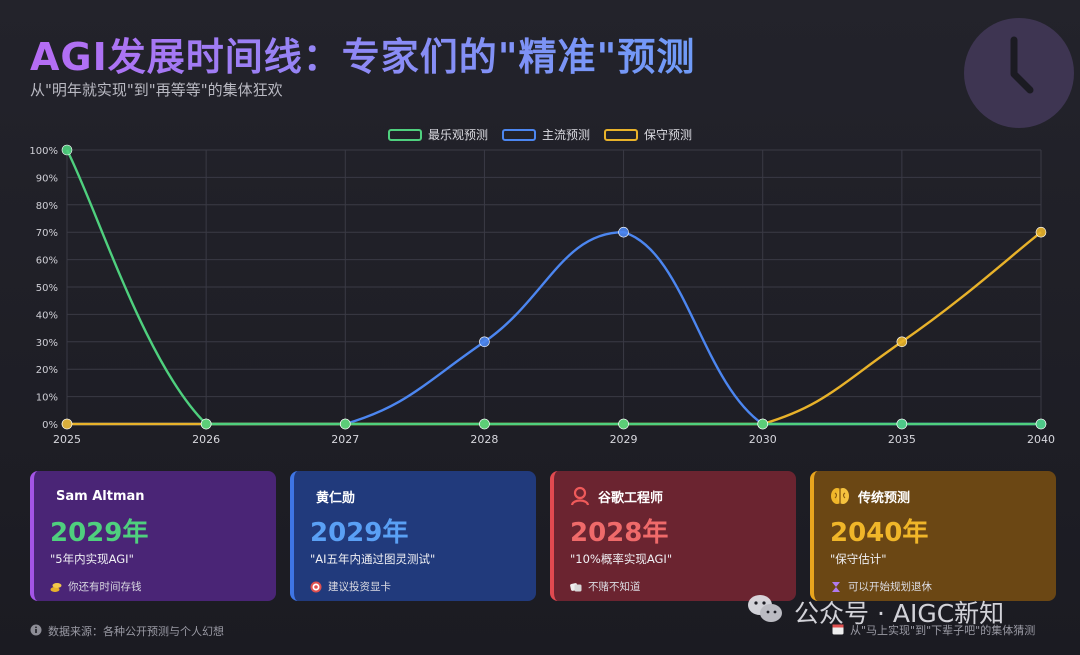  What do you see at coordinates (457, 135) in the screenshot?
I see `legend-label: 最乐观预测` at bounding box center [457, 135].